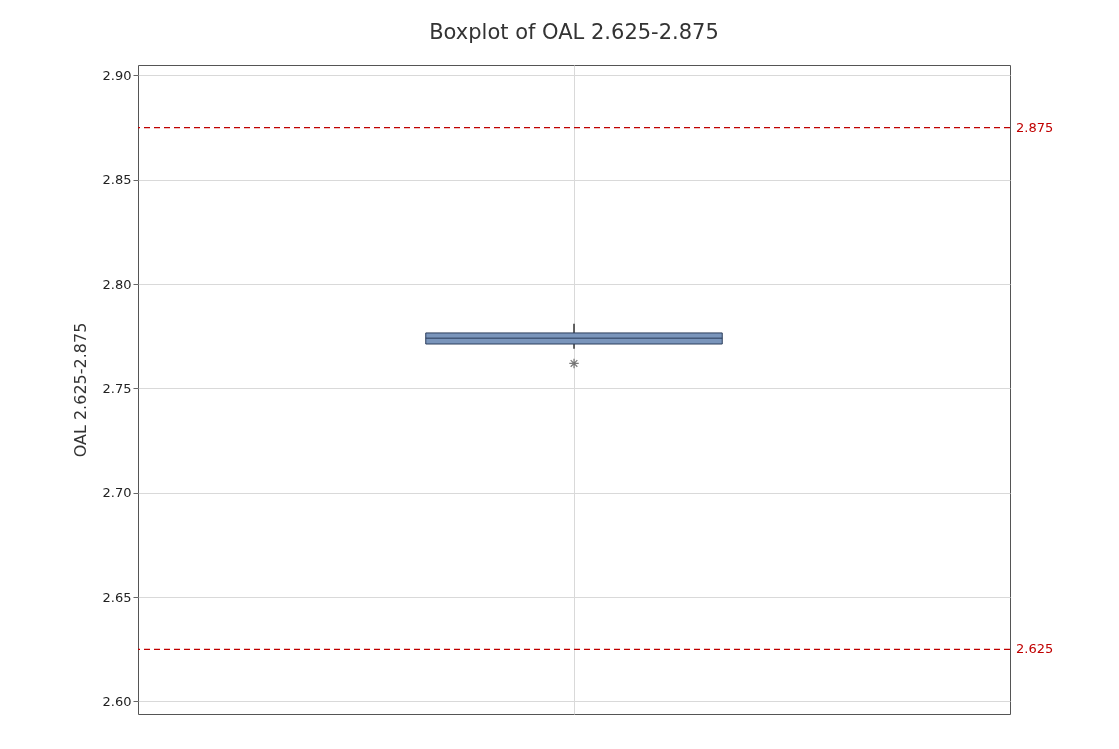 The width and height of the screenshot is (1119, 749). What do you see at coordinates (117, 75) in the screenshot?
I see `y-tick-label: 2.90` at bounding box center [117, 75].